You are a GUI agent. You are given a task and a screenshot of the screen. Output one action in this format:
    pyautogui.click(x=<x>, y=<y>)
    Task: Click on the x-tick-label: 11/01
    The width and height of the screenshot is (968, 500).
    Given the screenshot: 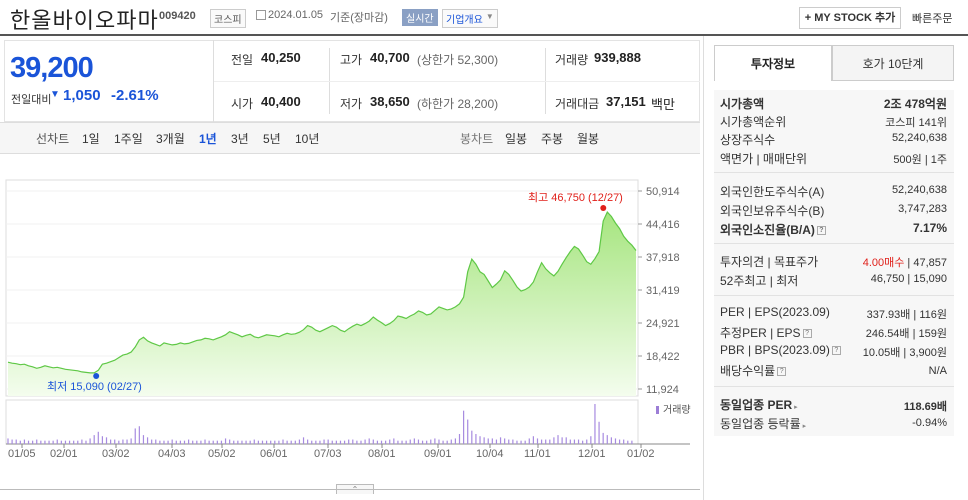 What is the action you would take?
    pyautogui.click(x=537, y=454)
    